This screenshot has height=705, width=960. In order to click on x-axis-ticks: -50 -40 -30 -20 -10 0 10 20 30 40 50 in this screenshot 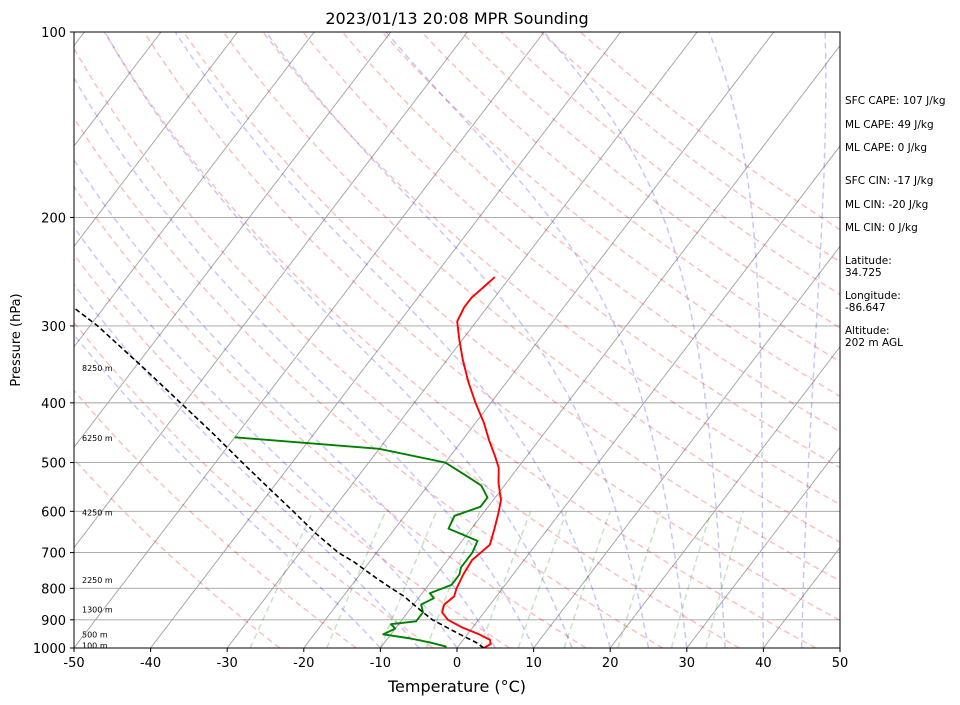, I will do `click(455, 659)`.